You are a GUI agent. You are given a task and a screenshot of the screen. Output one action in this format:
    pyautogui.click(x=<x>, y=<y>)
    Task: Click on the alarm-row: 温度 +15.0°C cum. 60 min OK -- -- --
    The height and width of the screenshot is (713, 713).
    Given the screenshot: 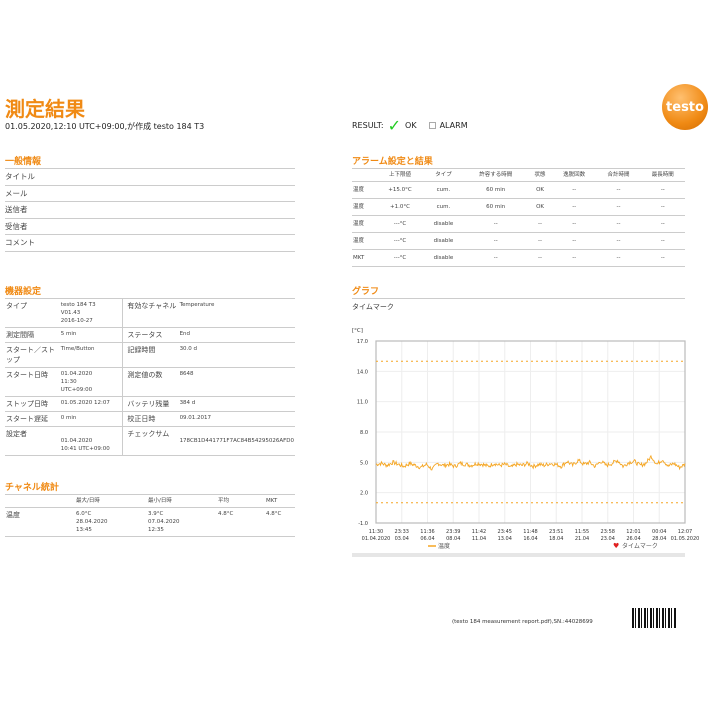 What is the action you would take?
    pyautogui.click(x=518, y=190)
    